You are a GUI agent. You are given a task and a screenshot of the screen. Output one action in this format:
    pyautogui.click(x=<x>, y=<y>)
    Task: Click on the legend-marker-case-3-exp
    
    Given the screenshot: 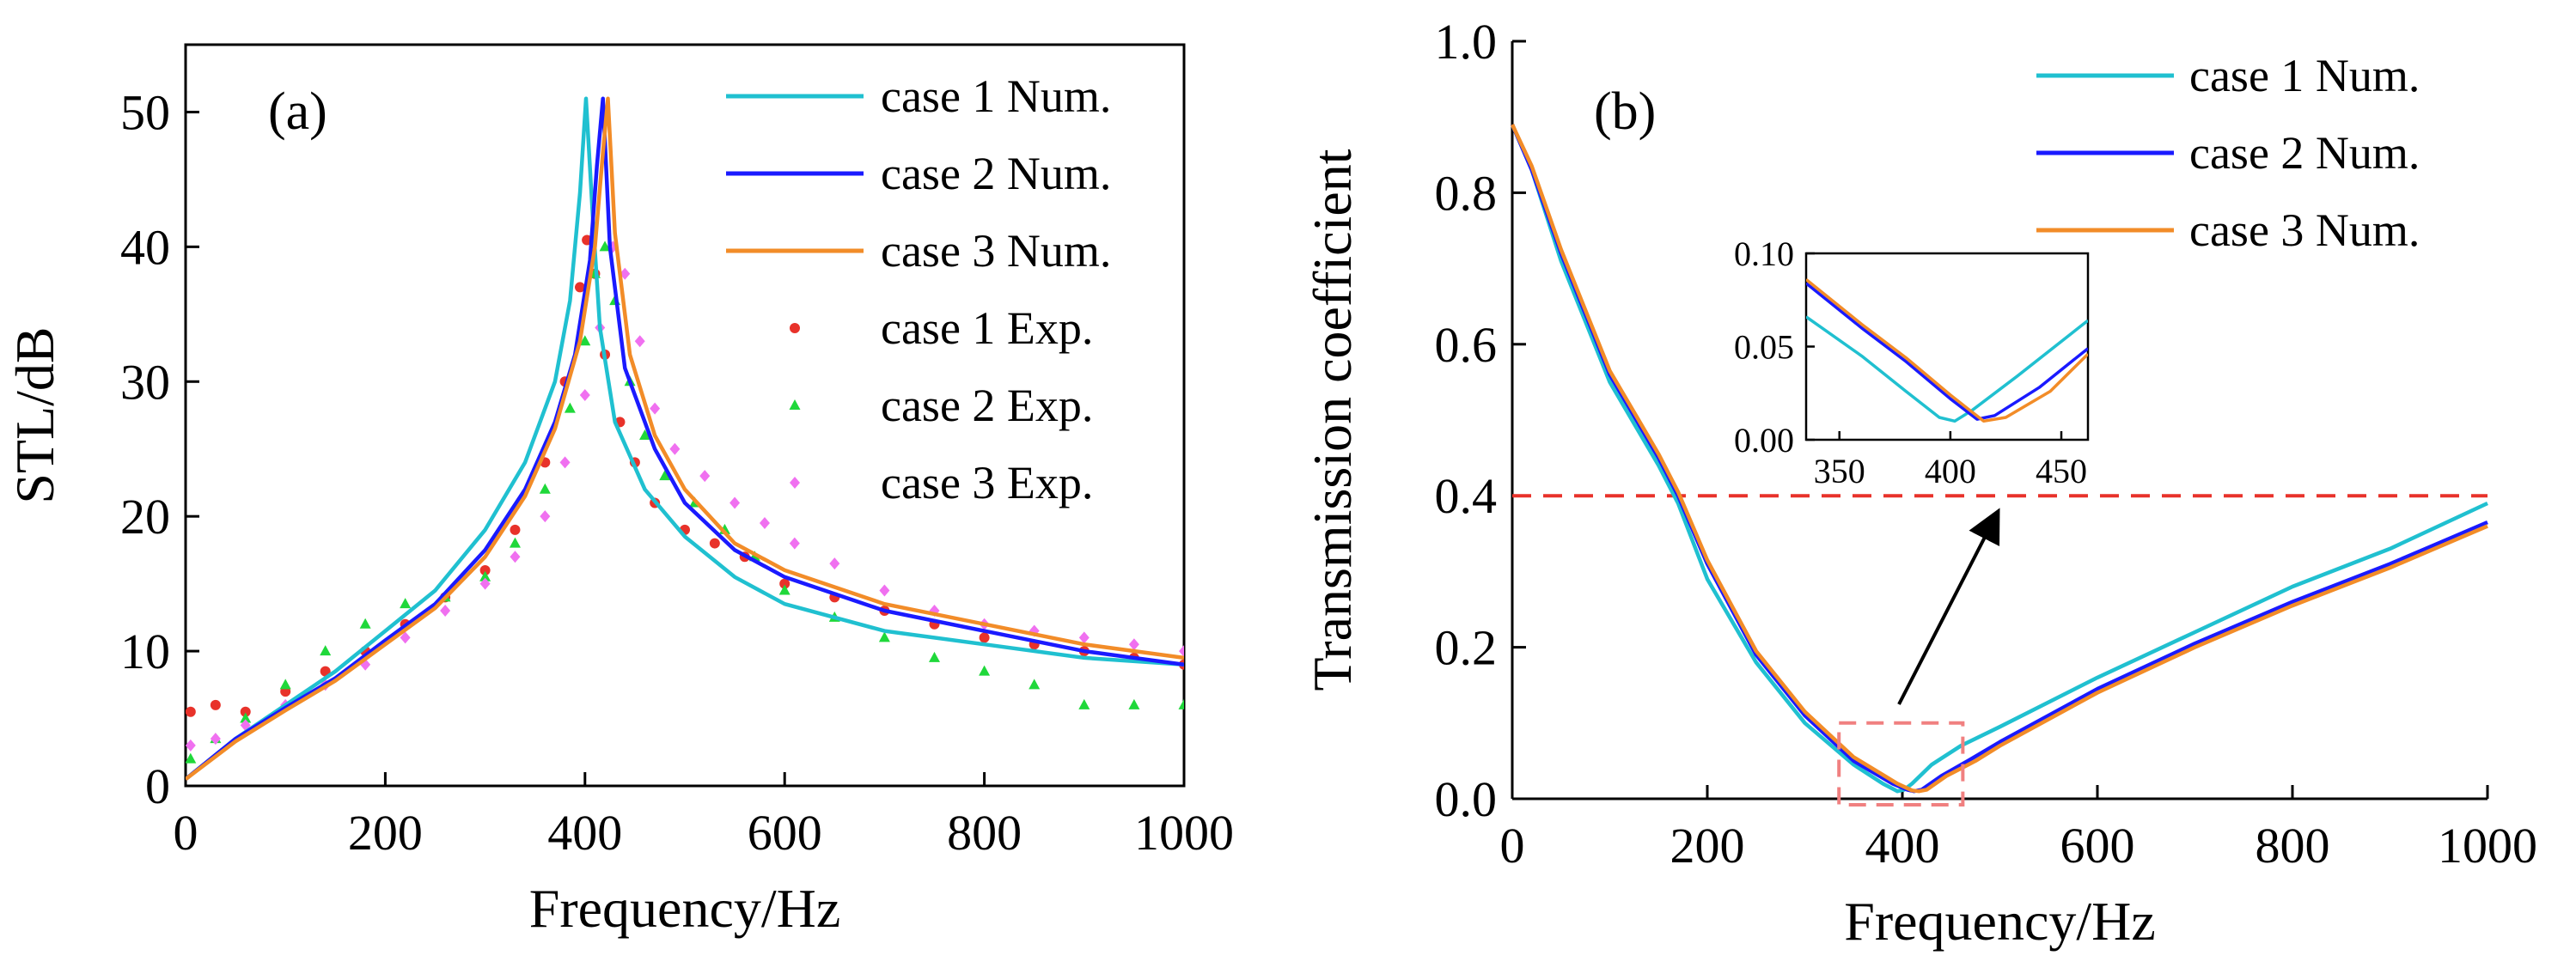 What is the action you would take?
    pyautogui.click(x=795, y=483)
    